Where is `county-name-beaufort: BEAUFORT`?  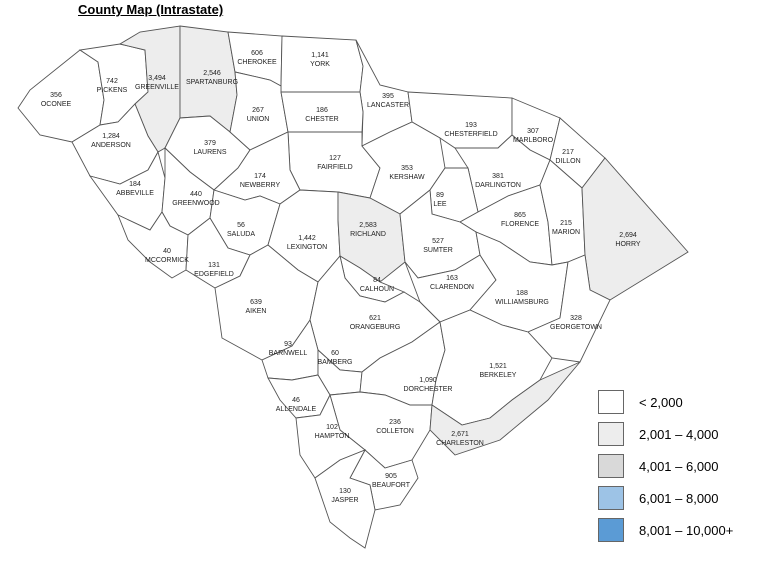 county-name-beaufort: BEAUFORT is located at coordinates (391, 485).